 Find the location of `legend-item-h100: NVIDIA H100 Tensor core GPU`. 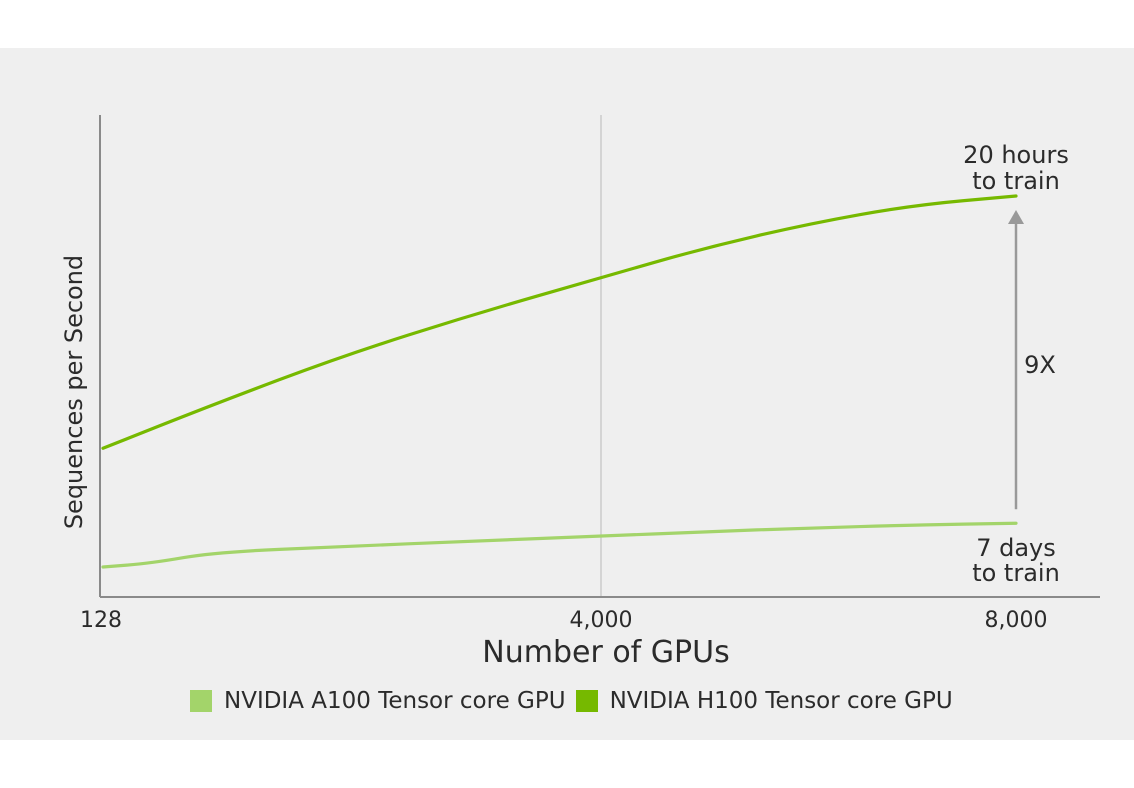

legend-item-h100: NVIDIA H100 Tensor core GPU is located at coordinates (764, 701).